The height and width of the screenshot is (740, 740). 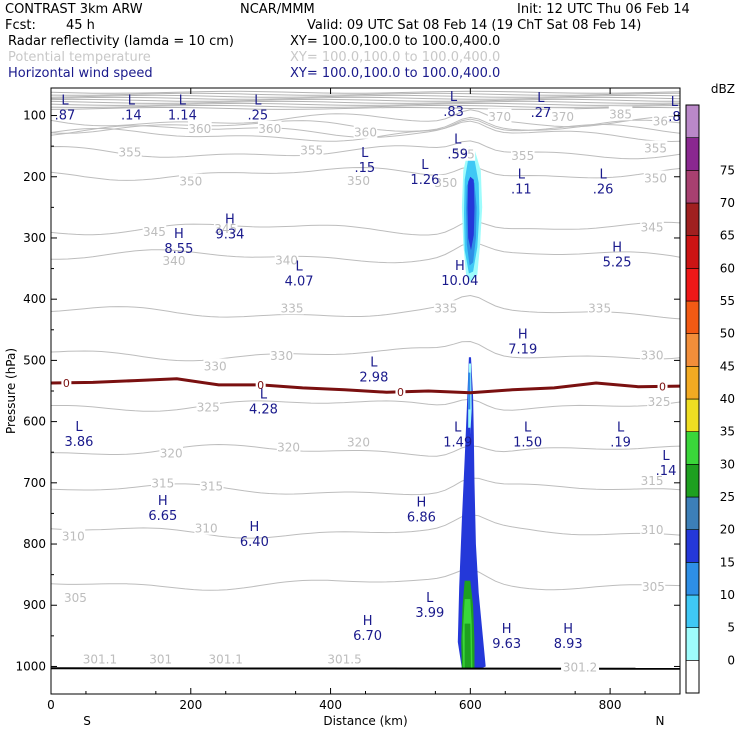 What do you see at coordinates (254, 542) in the screenshot?
I see `wind-extremum-value: 6.40` at bounding box center [254, 542].